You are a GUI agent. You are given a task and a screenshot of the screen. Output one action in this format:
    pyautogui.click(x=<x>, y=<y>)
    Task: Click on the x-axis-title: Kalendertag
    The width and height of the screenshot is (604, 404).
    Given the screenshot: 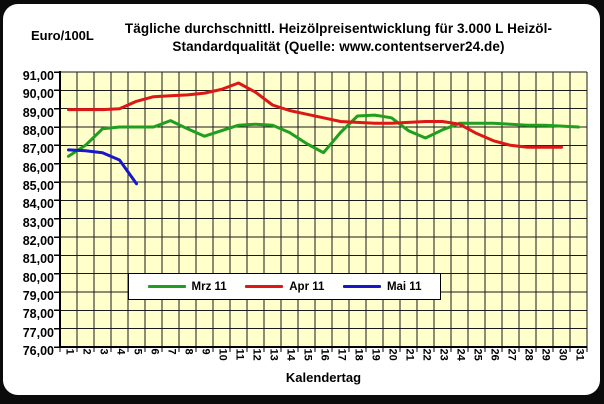 What is the action you would take?
    pyautogui.click(x=323, y=377)
    